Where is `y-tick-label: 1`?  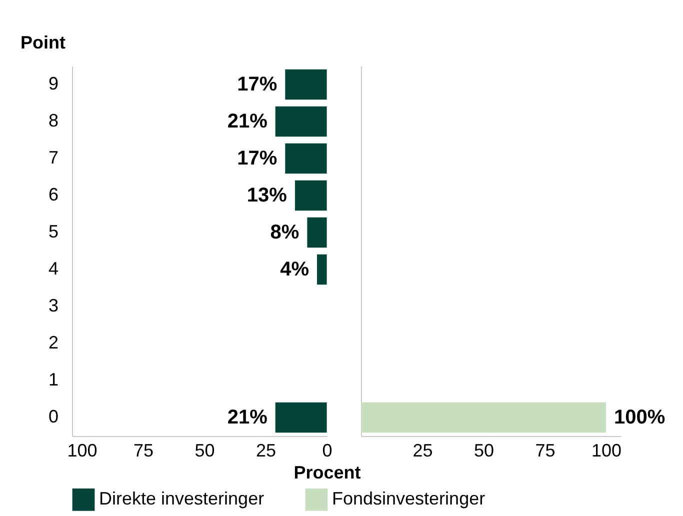 y-tick-label: 1 is located at coordinates (53, 380).